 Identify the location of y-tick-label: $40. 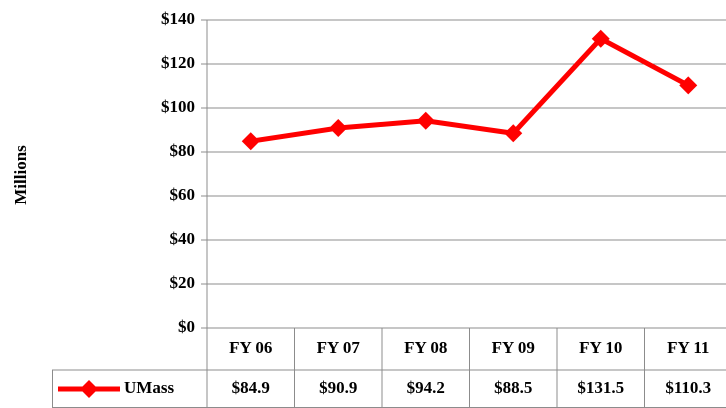
(183, 238).